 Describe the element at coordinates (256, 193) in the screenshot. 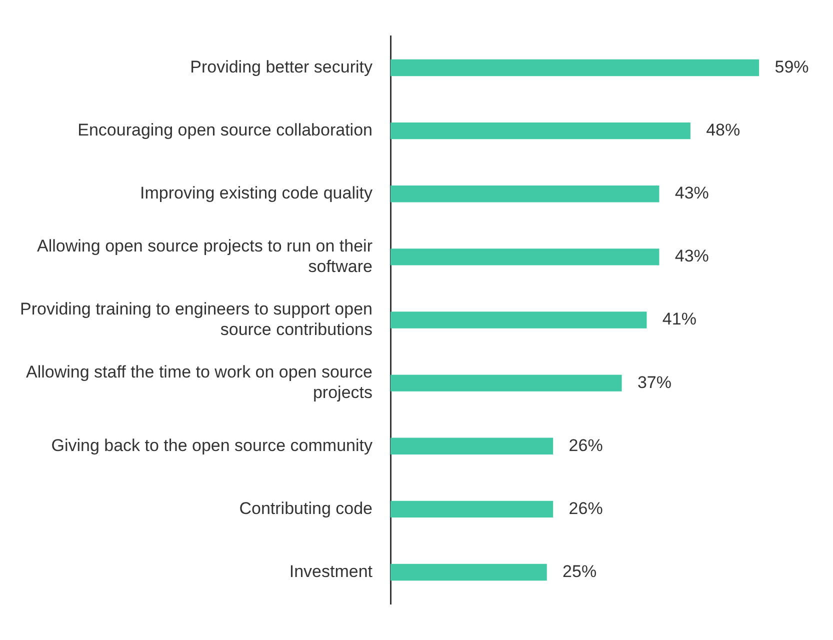

I see `y-tick-label: Improving existing code quality` at that location.